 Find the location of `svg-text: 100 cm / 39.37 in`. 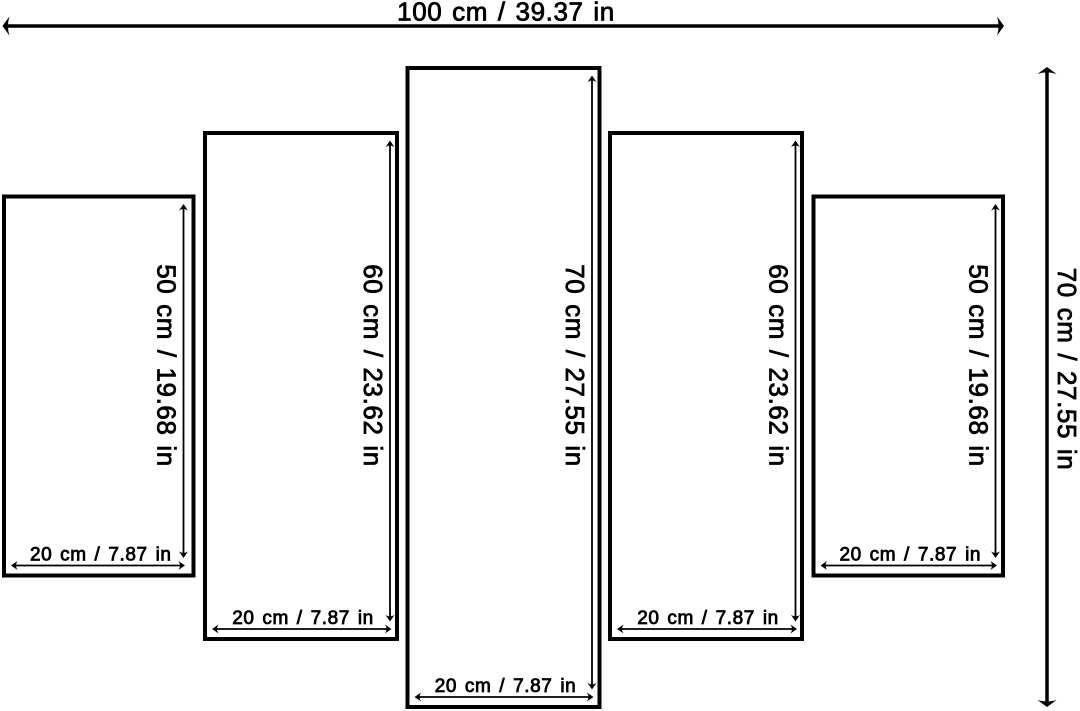

svg-text: 100 cm / 39.37 in is located at coordinates (506, 13).